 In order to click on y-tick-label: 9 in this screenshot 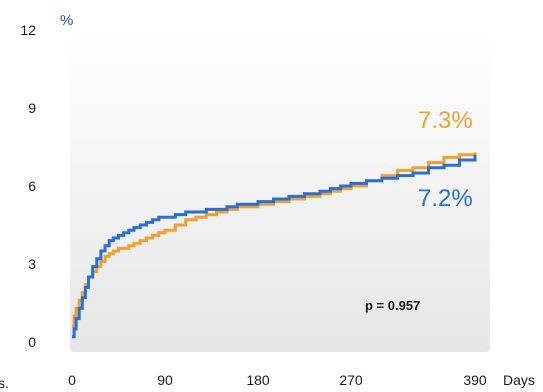, I will do `click(32, 108)`.